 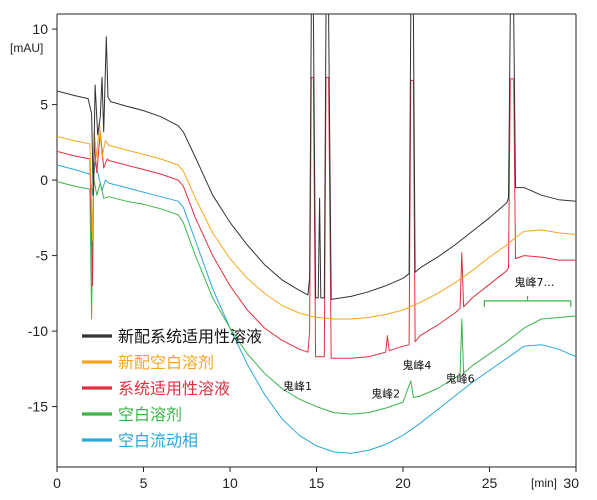 What do you see at coordinates (150, 414) in the screenshot?
I see `legend-label: 空白溶剂` at bounding box center [150, 414].